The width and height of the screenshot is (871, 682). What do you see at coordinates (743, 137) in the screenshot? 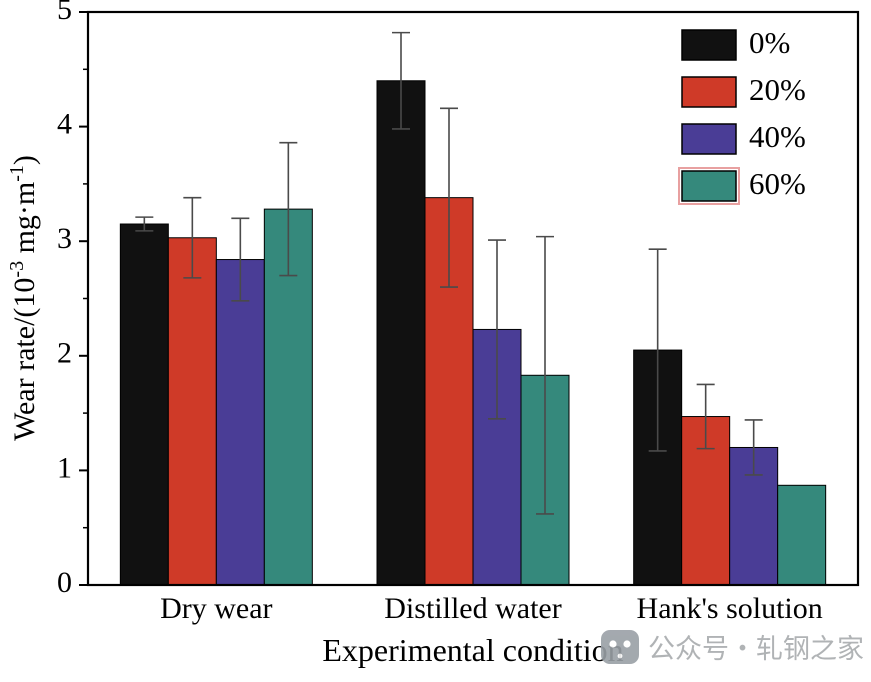
I see `legend-entry: 40%` at bounding box center [743, 137].